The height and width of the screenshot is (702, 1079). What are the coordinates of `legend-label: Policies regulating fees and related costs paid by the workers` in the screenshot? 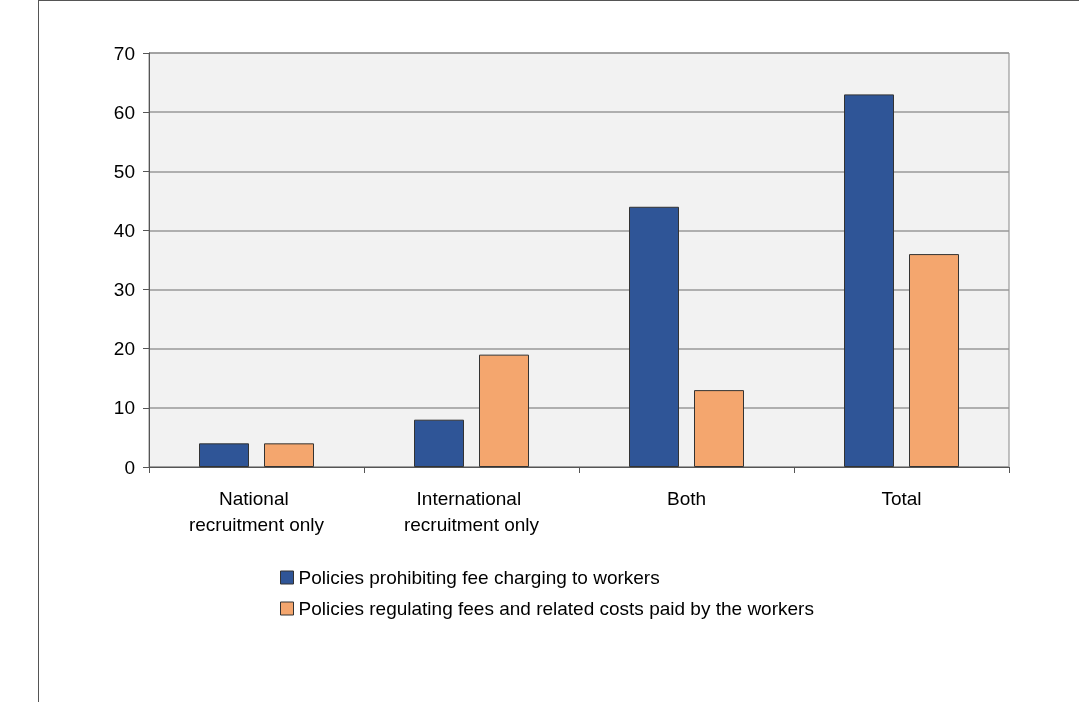 It's located at (556, 608).